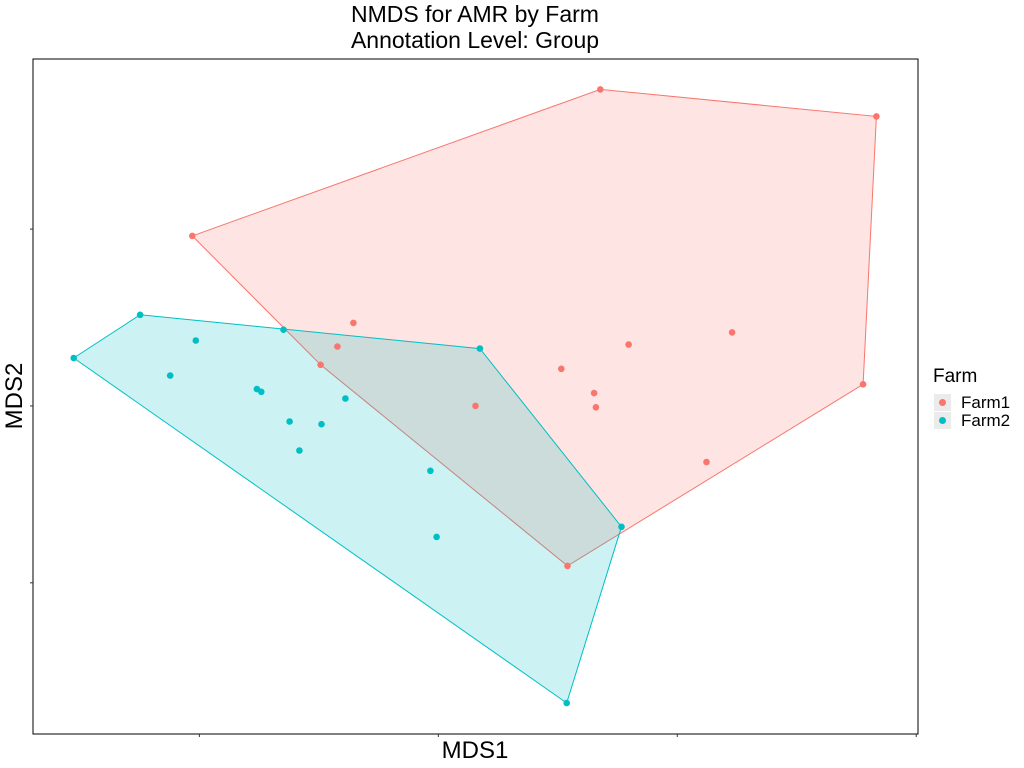 This screenshot has height=768, width=1024. I want to click on chart-subtitle: Annotation Level: Group, so click(475, 40).